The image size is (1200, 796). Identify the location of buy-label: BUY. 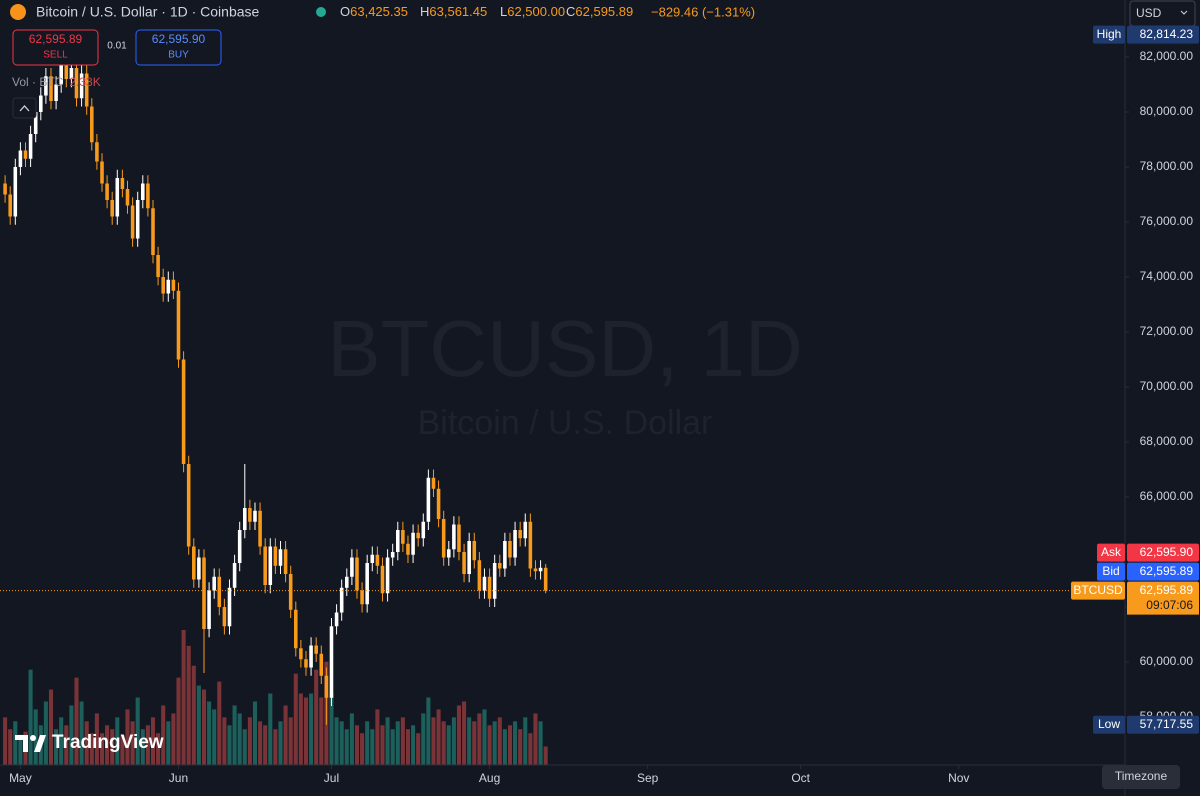
(178, 55).